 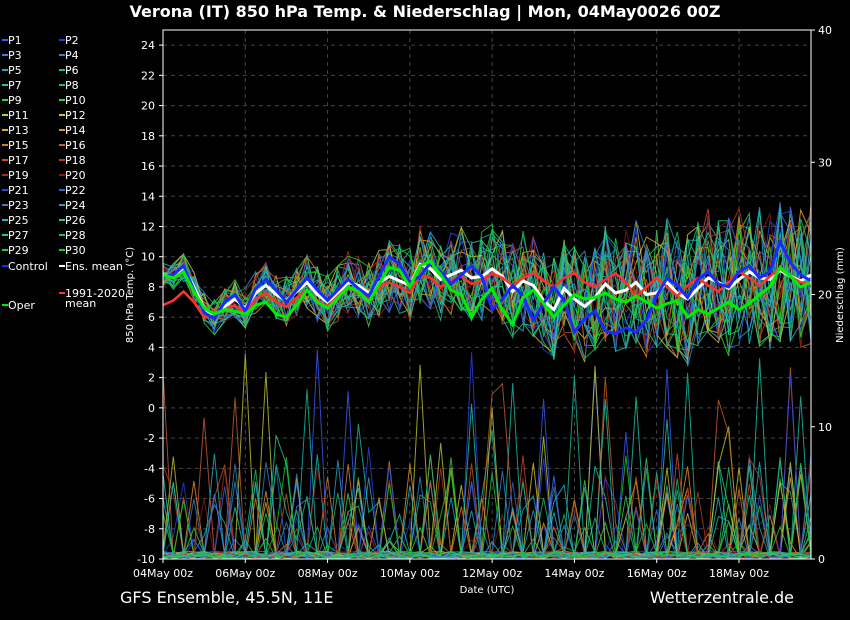 What do you see at coordinates (75, 115) in the screenshot?
I see `legend-item: P12` at bounding box center [75, 115].